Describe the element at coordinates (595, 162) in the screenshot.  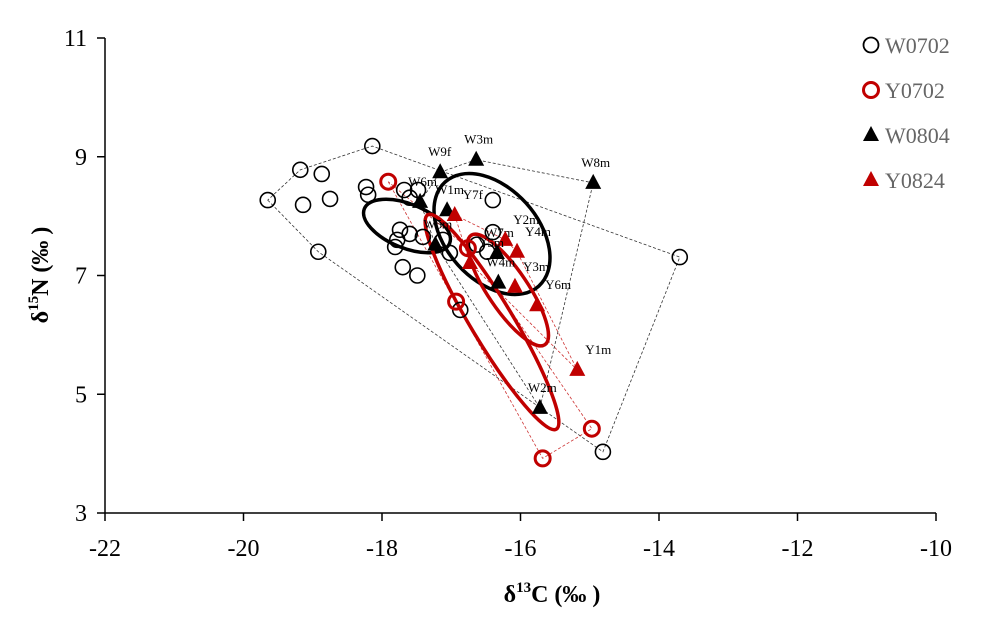
I see `point-label: W8m` at that location.